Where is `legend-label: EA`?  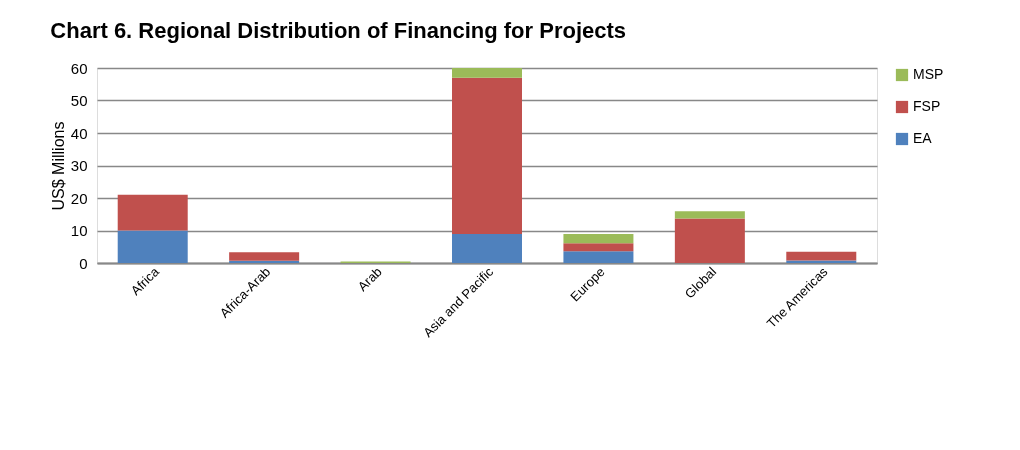
legend-label: EA is located at coordinates (923, 138).